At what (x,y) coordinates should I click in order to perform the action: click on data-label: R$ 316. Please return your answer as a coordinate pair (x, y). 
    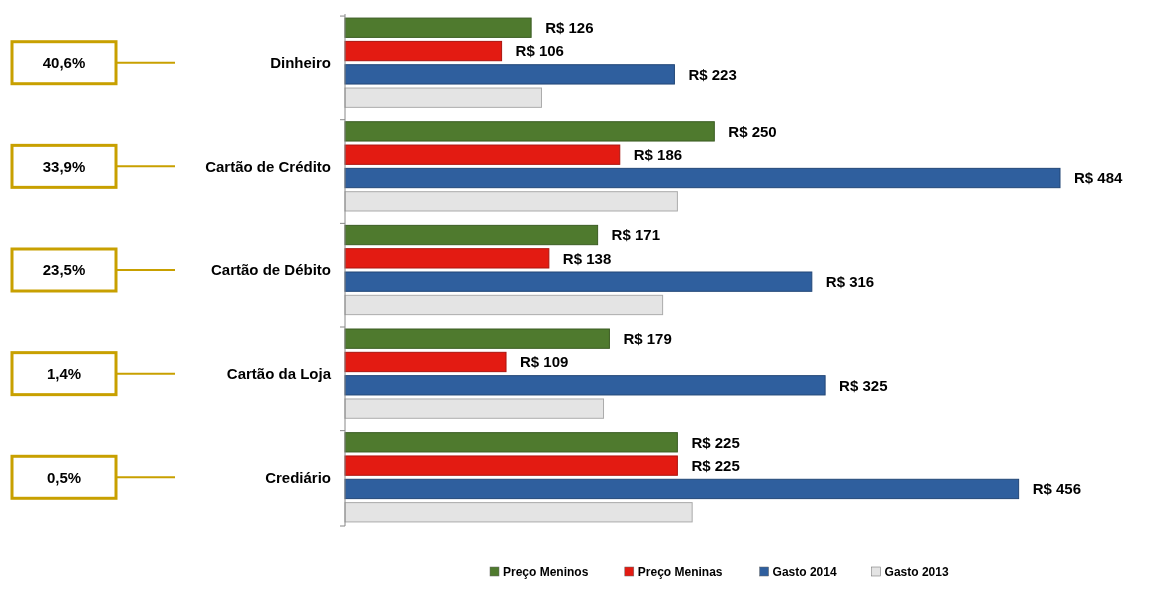
    Looking at the image, I should click on (850, 281).